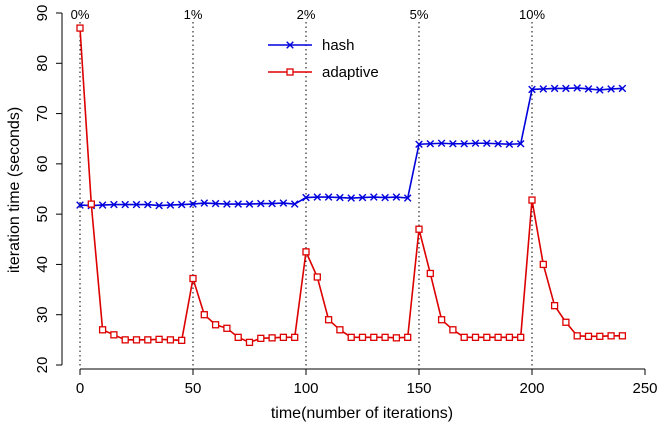 Image resolution: width=660 pixels, height=433 pixels. I want to click on legend: hash adaptive, so click(323, 59).